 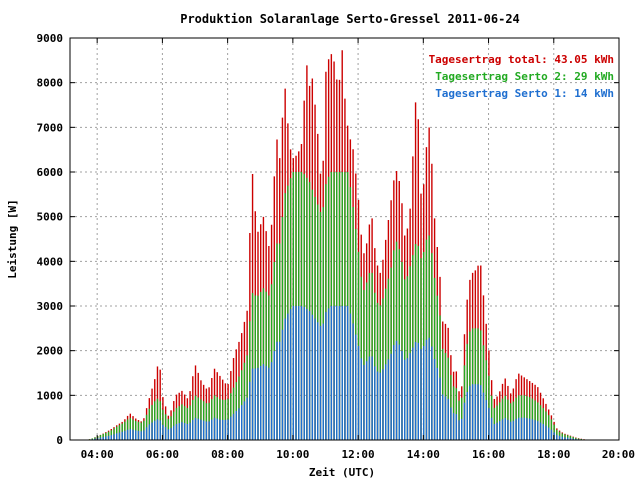 I want to click on x-axis-label: Zeit (UTC), so click(x=342, y=472).